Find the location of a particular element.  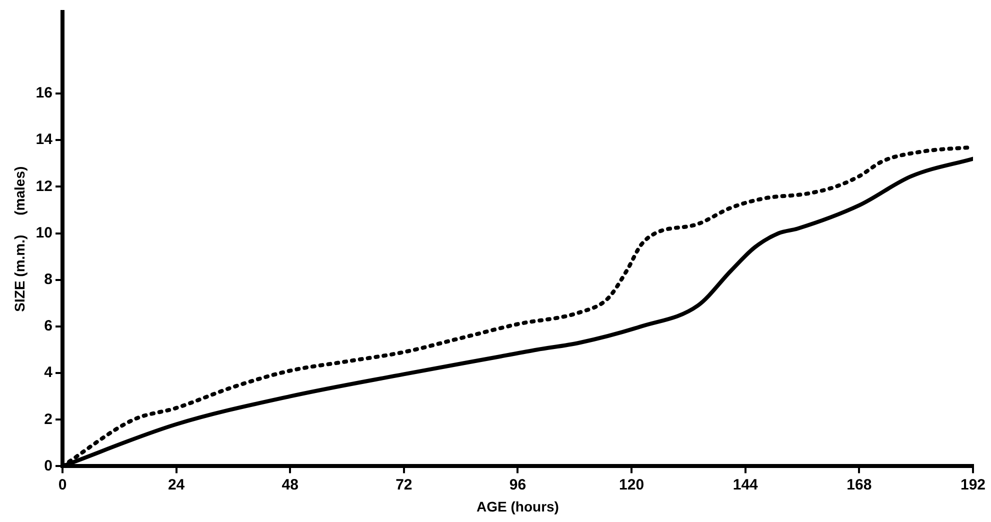

y-tick-label: 0 is located at coordinates (48, 465).